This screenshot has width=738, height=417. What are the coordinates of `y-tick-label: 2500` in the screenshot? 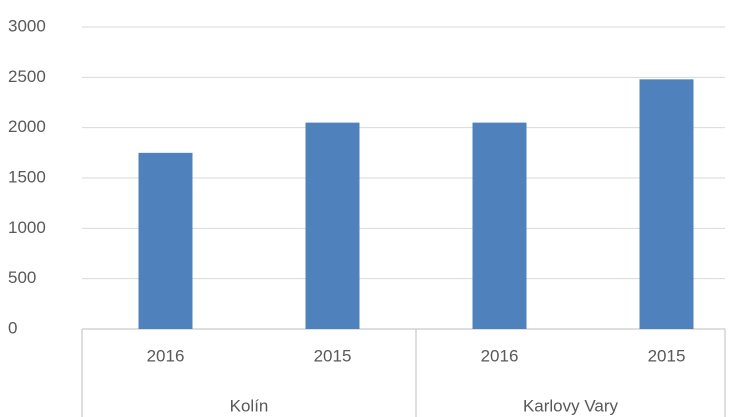 It's located at (27, 76).